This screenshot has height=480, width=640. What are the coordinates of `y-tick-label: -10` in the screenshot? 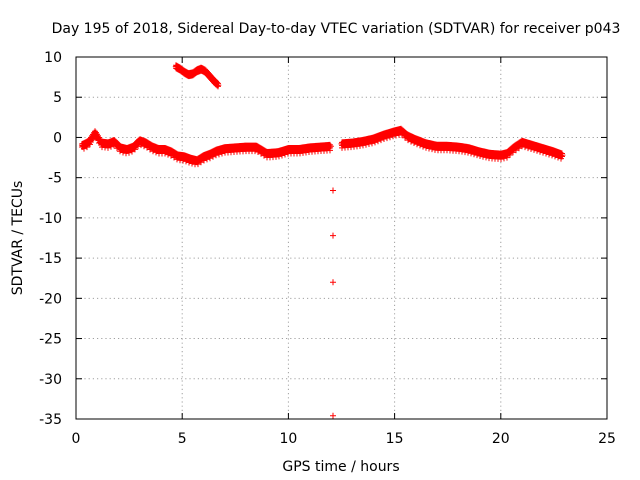 It's located at (50, 219).